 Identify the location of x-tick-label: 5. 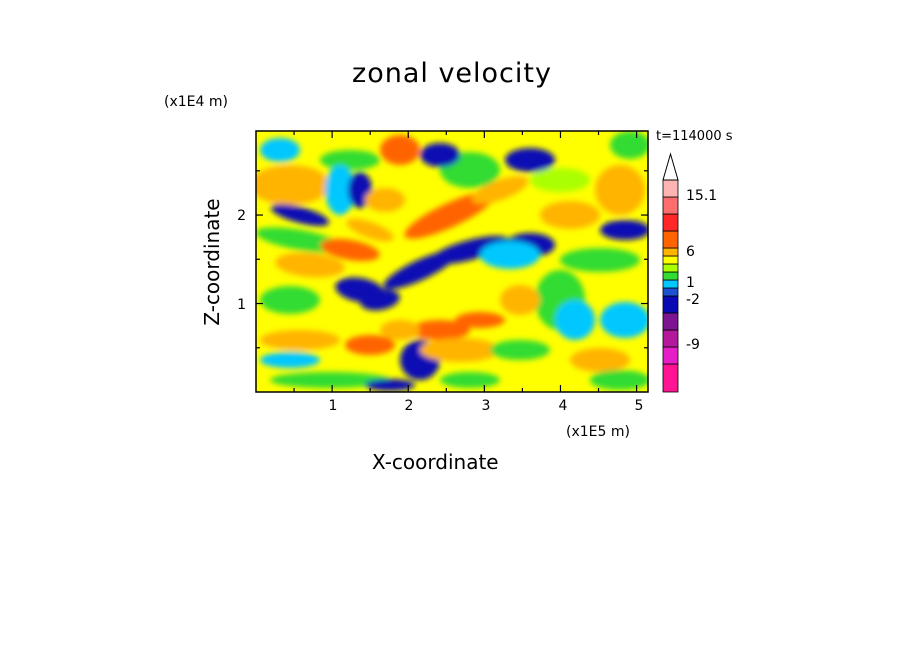
(639, 406).